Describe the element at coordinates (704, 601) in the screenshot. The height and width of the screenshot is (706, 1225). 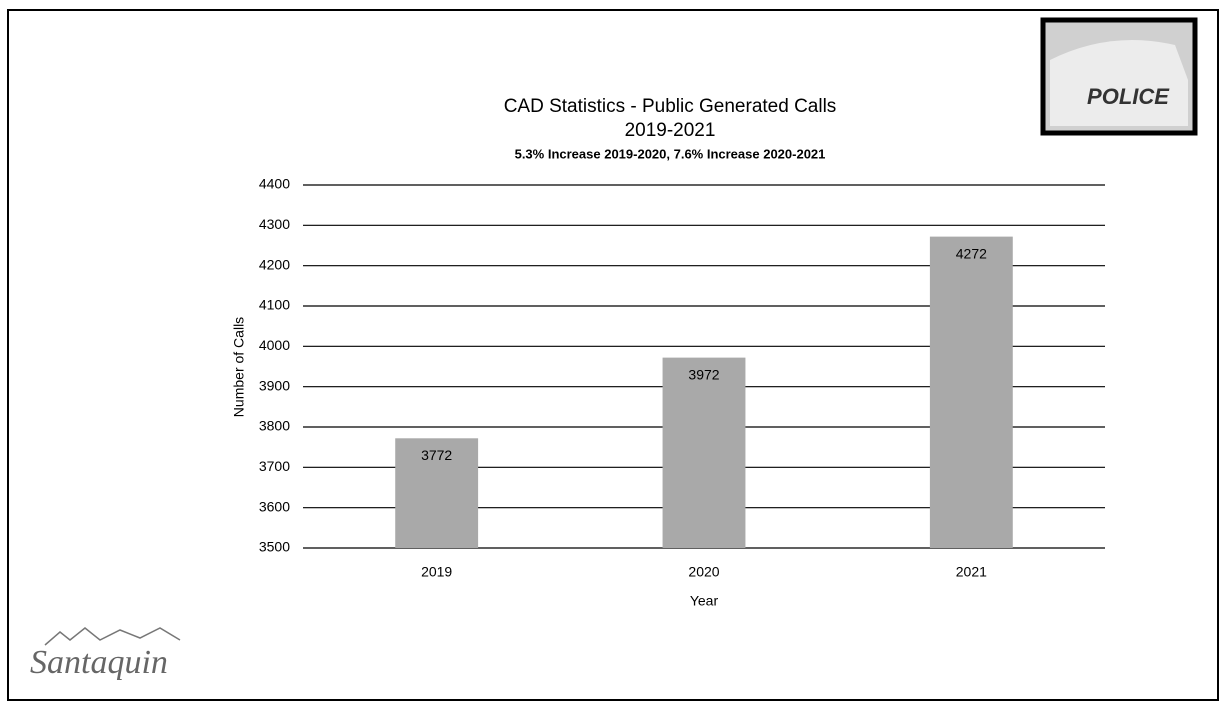
I see `x-axis-label: Year` at that location.